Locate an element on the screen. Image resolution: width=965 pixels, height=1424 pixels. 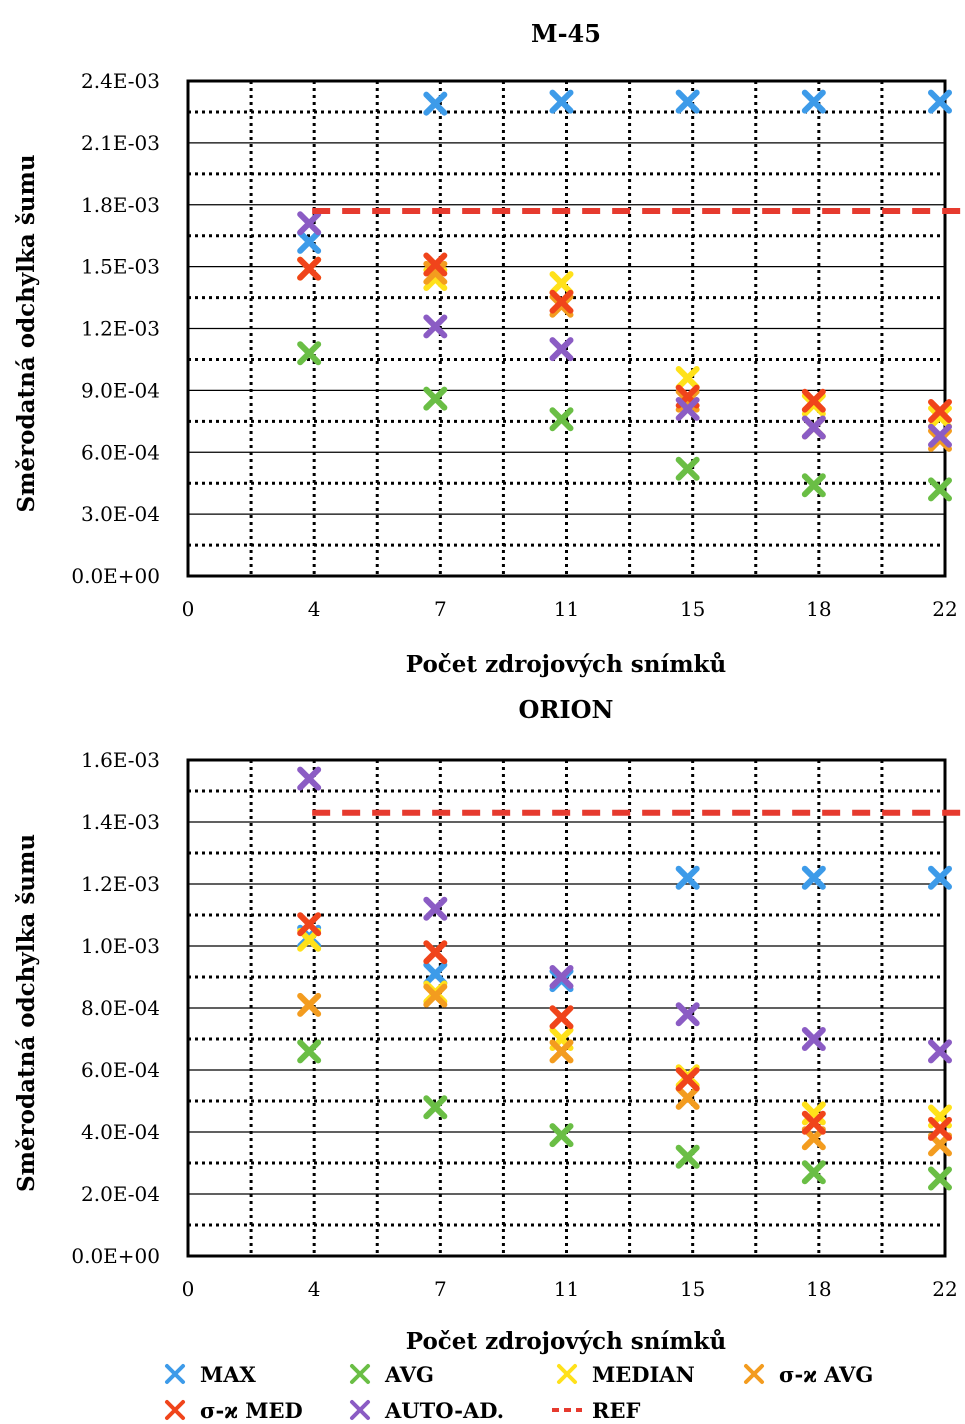
legend-item-max: MAX is located at coordinates (207, 1374).